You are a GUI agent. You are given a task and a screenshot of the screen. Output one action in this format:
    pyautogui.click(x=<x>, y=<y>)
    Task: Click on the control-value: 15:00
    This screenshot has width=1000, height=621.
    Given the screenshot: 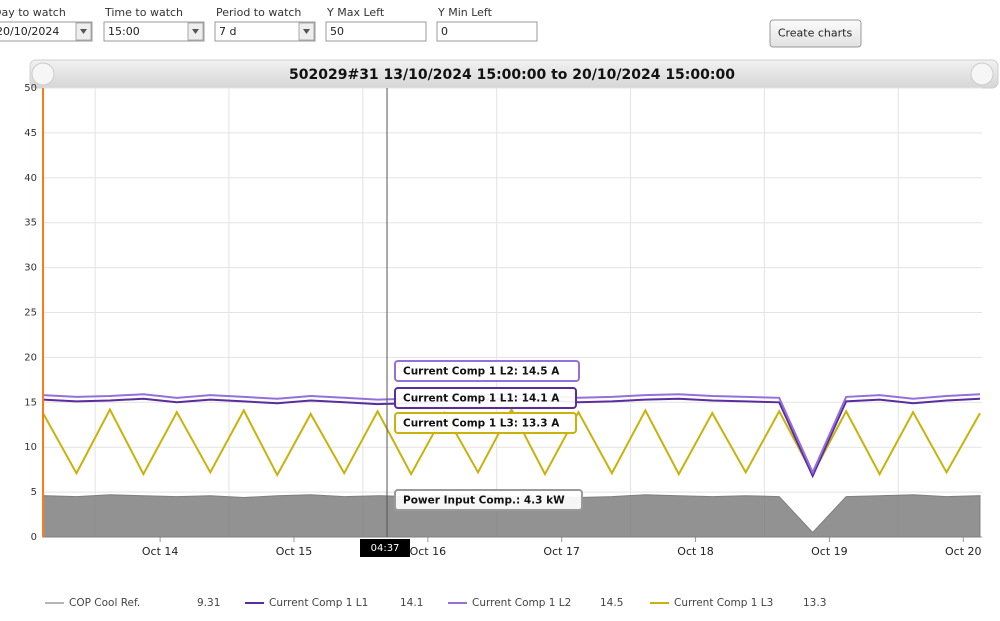 What is the action you would take?
    pyautogui.click(x=124, y=31)
    